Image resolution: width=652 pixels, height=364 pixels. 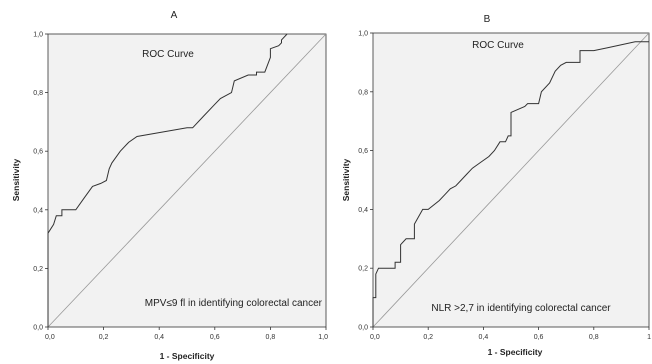 I want to click on panel-a-x-axis-title: 1 - Specificity, so click(x=187, y=356).